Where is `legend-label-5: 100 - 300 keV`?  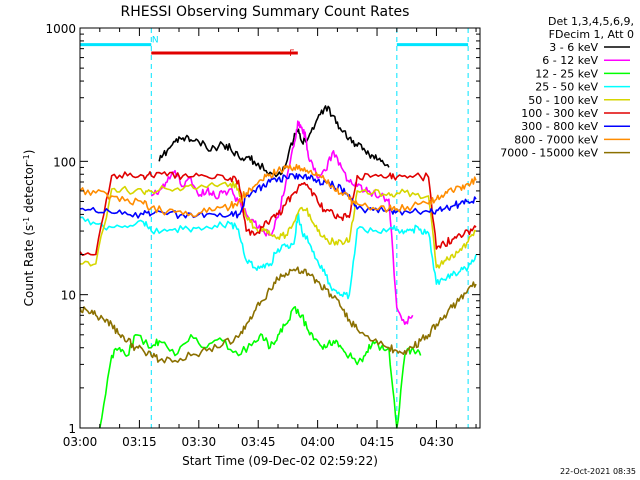 legend-label-5: 100 - 300 keV is located at coordinates (559, 113).